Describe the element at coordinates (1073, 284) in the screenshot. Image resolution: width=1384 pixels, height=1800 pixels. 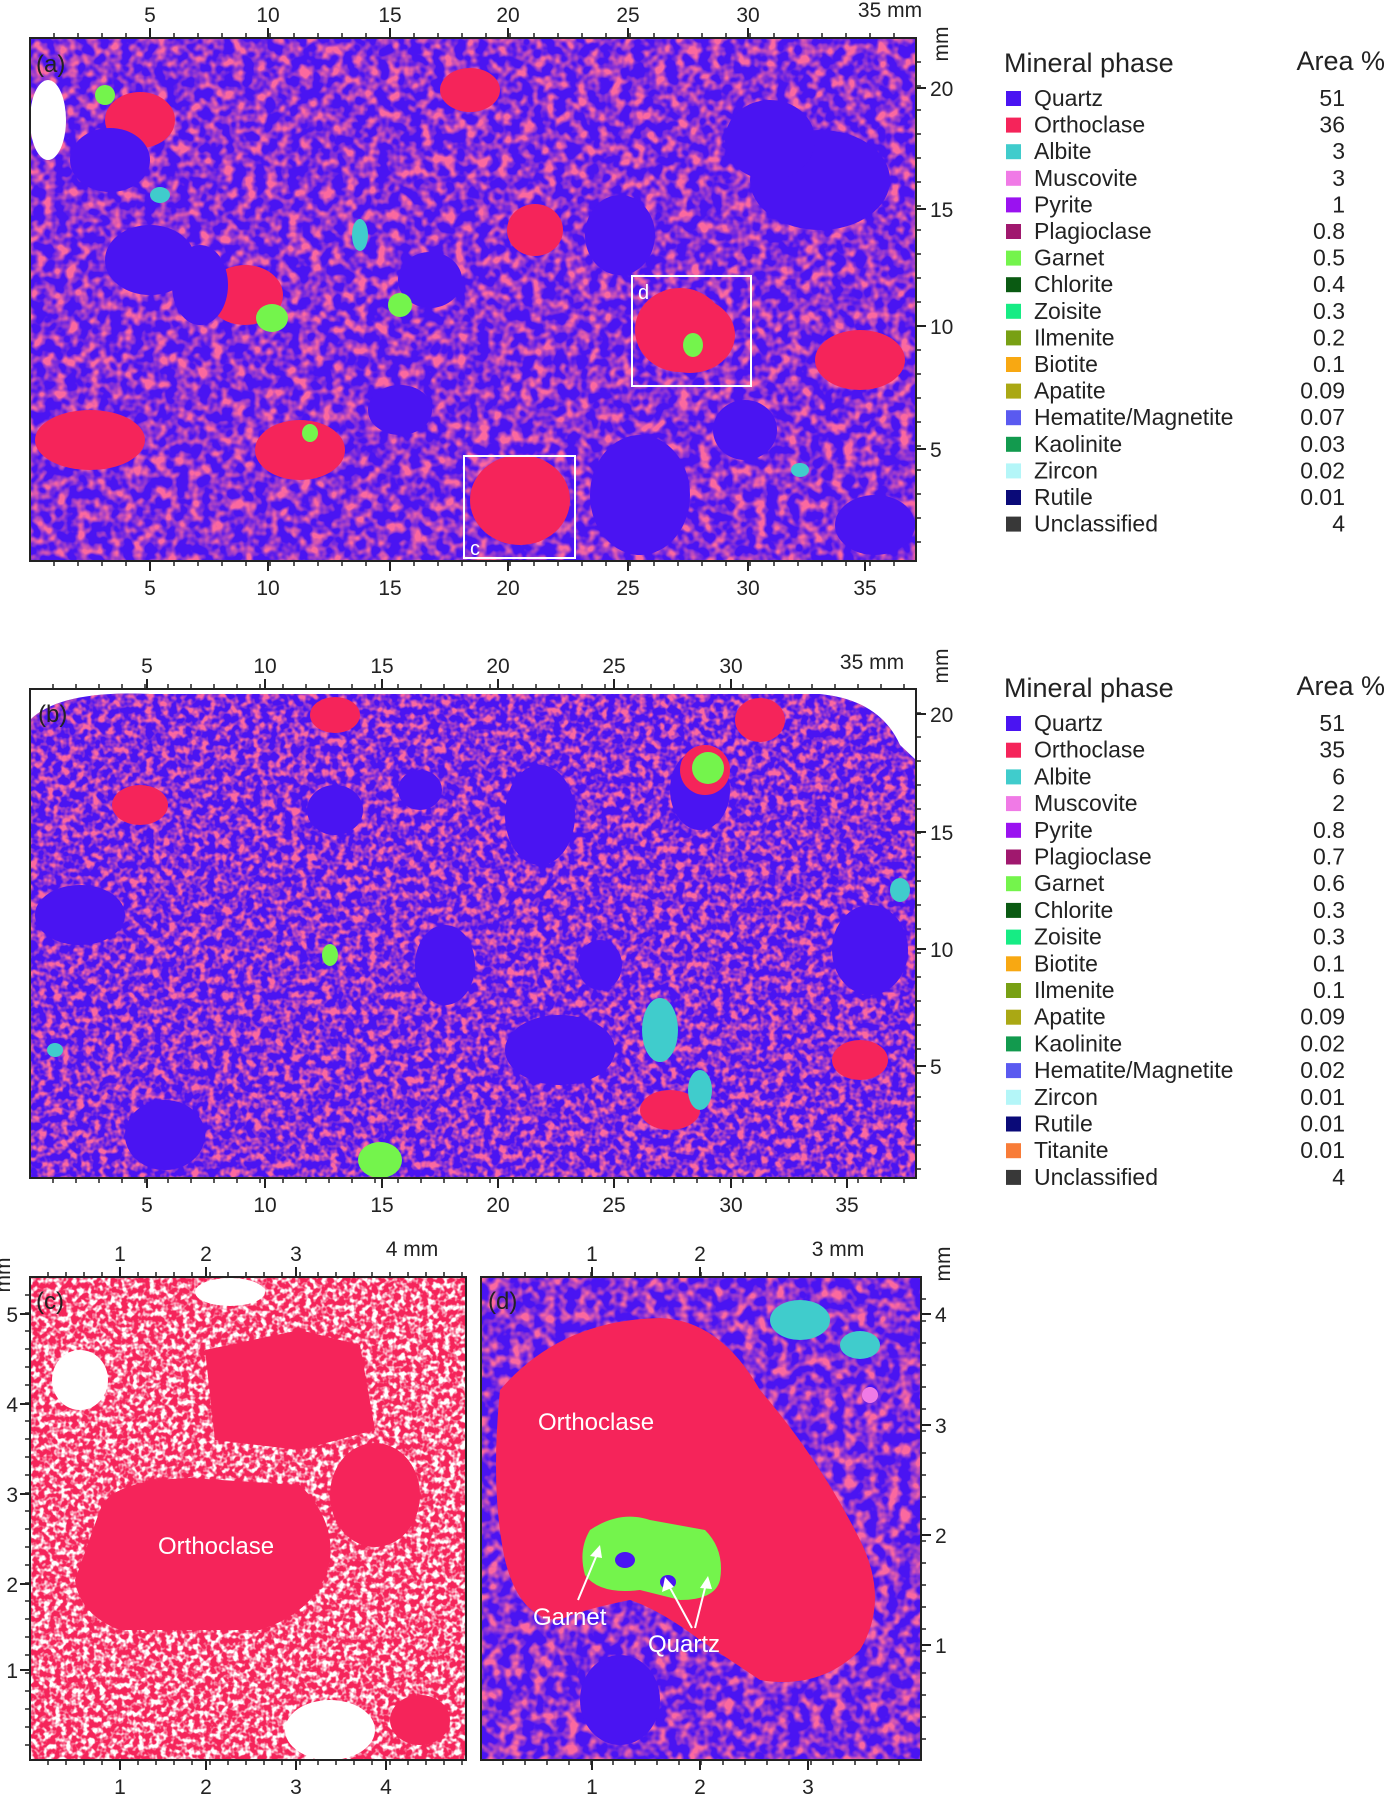
I see `a-legend-mineral-name: Chlorite` at that location.